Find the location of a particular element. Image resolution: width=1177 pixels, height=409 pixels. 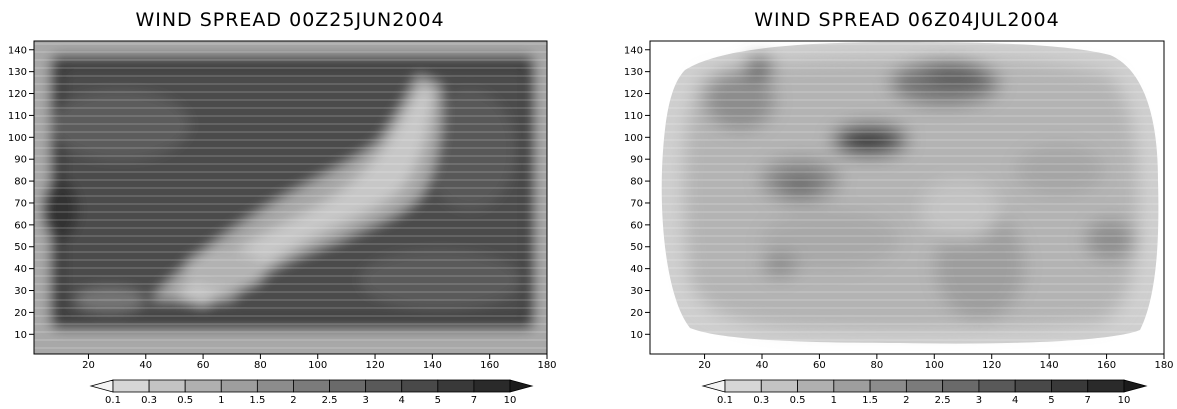

colorbar-label: 4 is located at coordinates (1015, 400).